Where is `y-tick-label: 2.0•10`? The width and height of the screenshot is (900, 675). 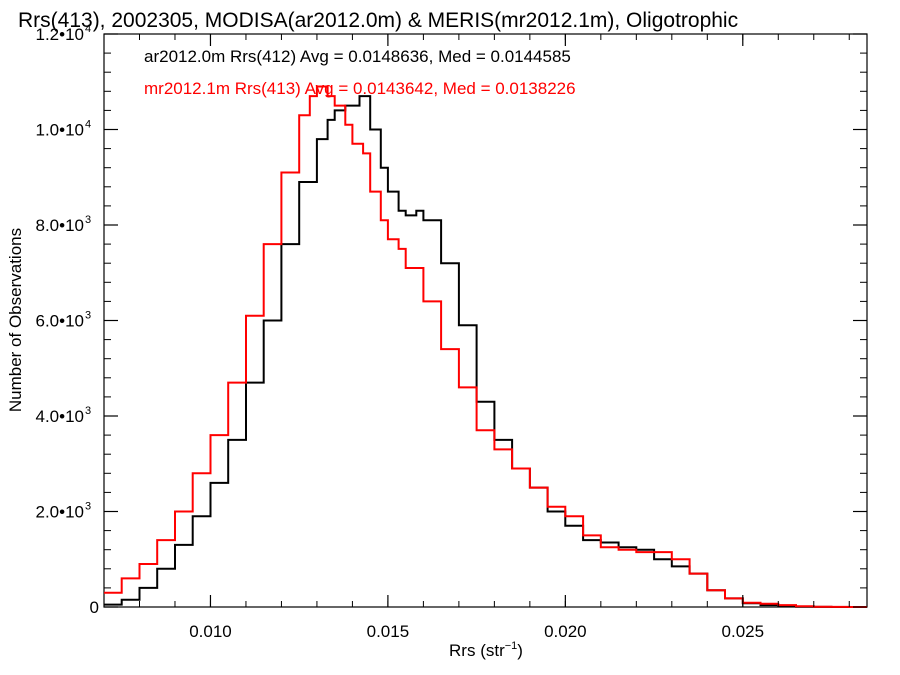 y-tick-label: 2.0•10 is located at coordinates (60, 512).